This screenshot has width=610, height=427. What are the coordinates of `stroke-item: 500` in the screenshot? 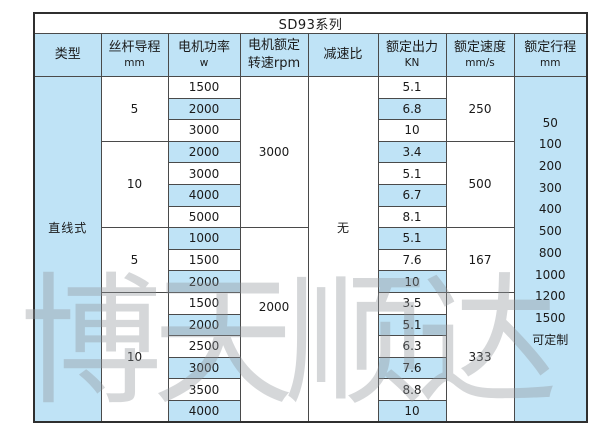 It's located at (550, 231).